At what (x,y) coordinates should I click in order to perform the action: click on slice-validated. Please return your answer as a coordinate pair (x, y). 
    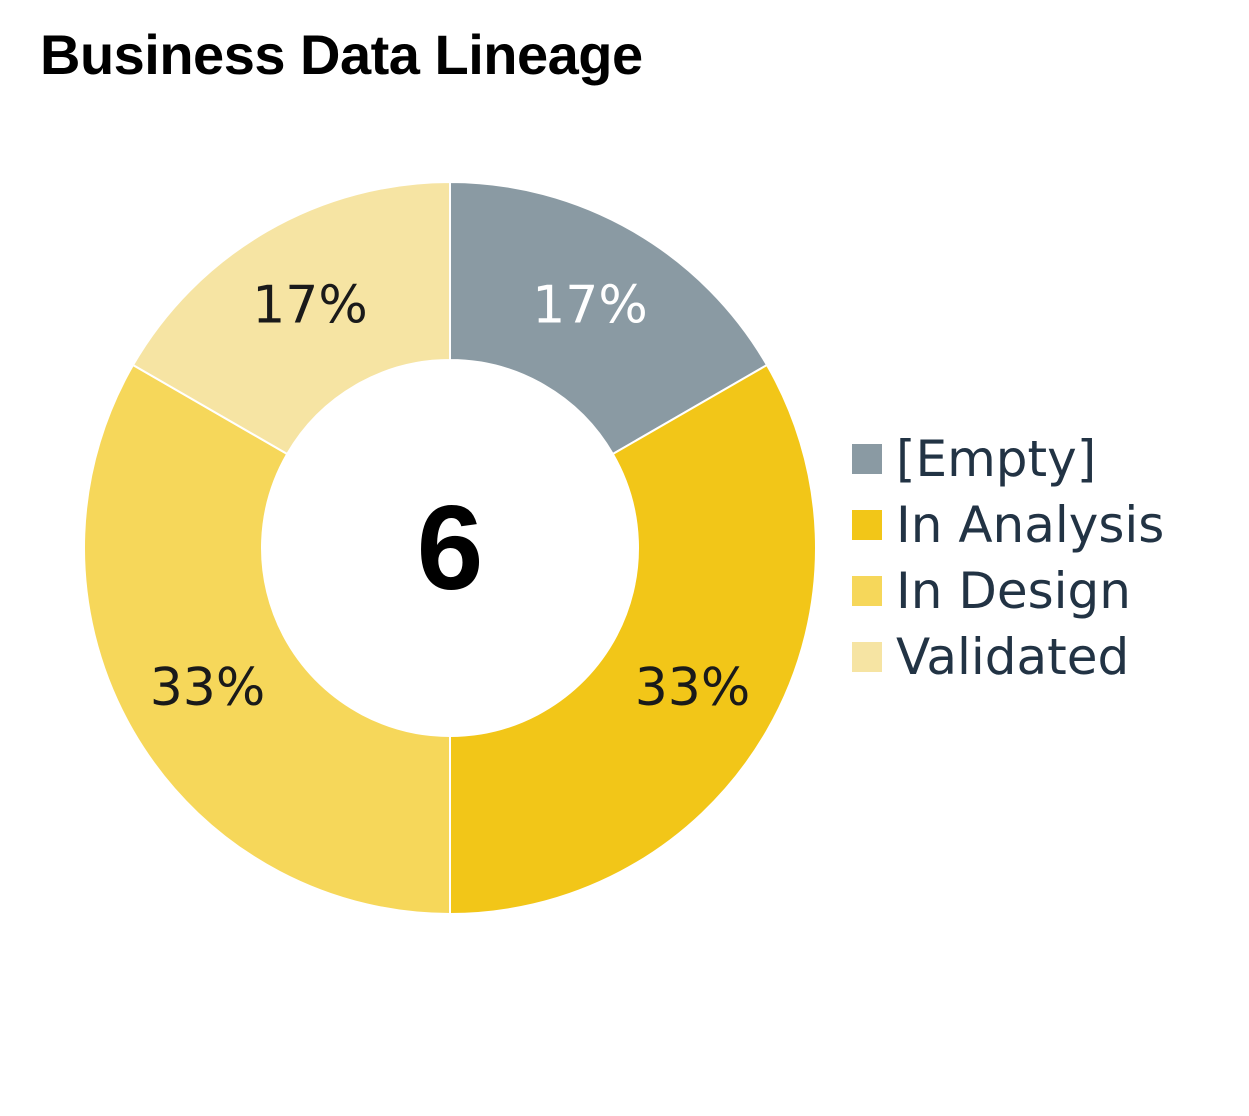
    Looking at the image, I should click on (291, 318).